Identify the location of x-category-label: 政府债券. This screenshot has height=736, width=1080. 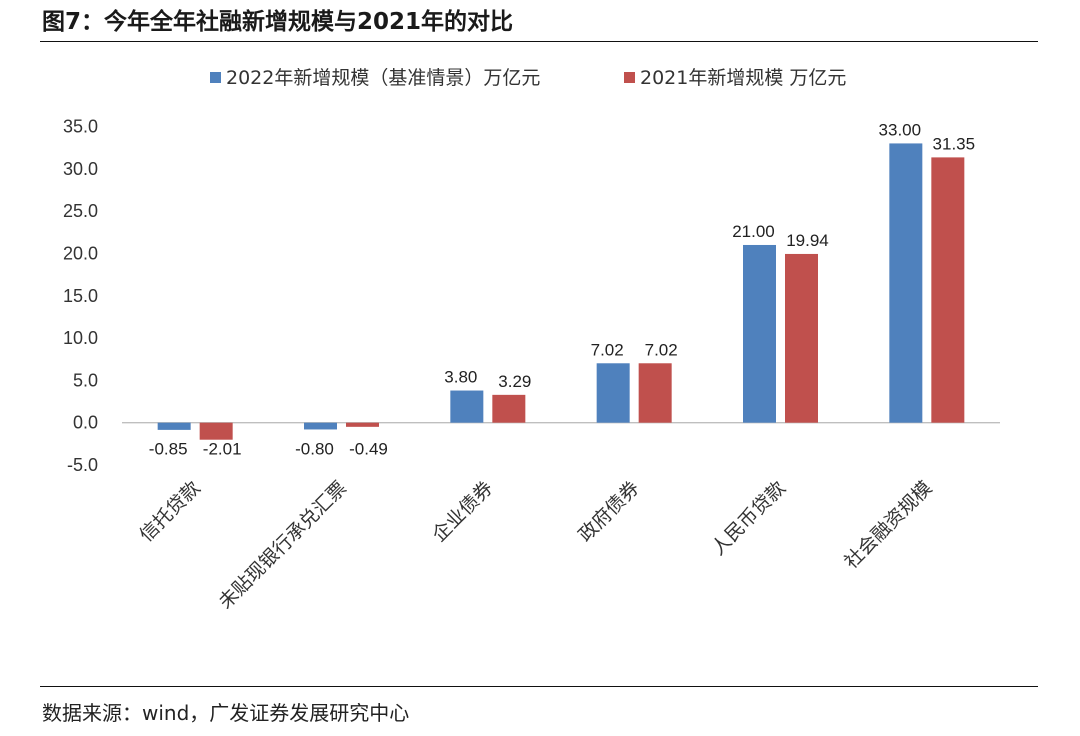
(608, 511).